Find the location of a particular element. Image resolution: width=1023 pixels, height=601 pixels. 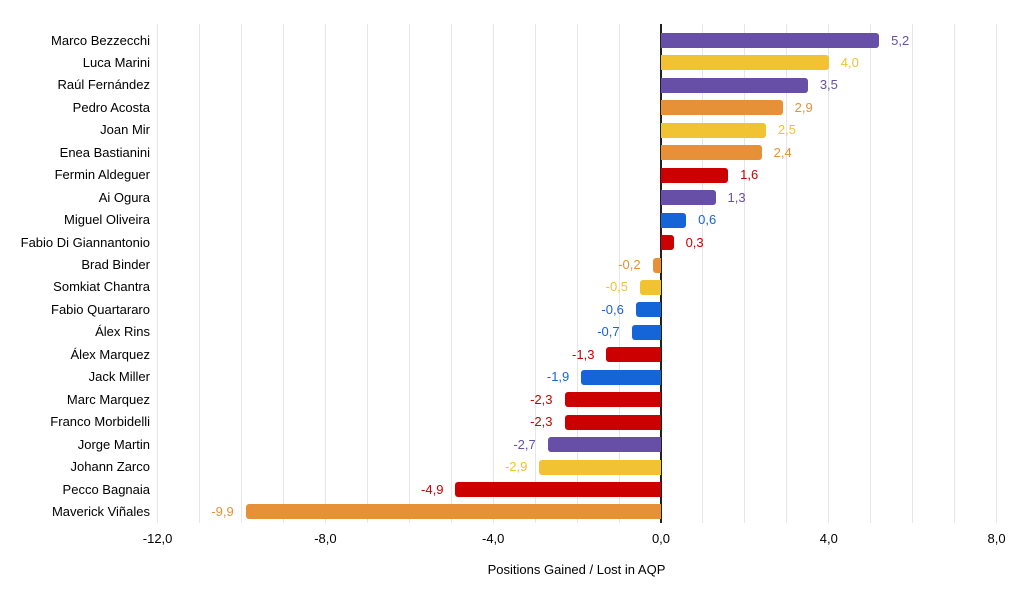

x-axis-title: Positions Gained / Lost in AQP is located at coordinates (576, 569).